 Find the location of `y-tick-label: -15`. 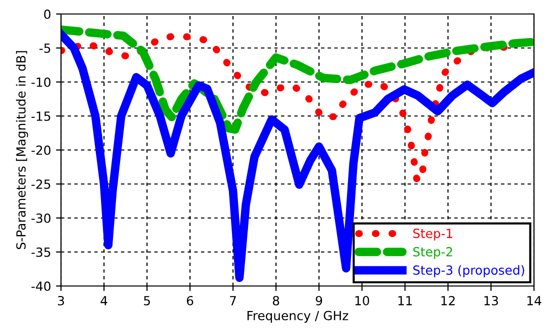

y-tick-label: -15 is located at coordinates (40, 116).